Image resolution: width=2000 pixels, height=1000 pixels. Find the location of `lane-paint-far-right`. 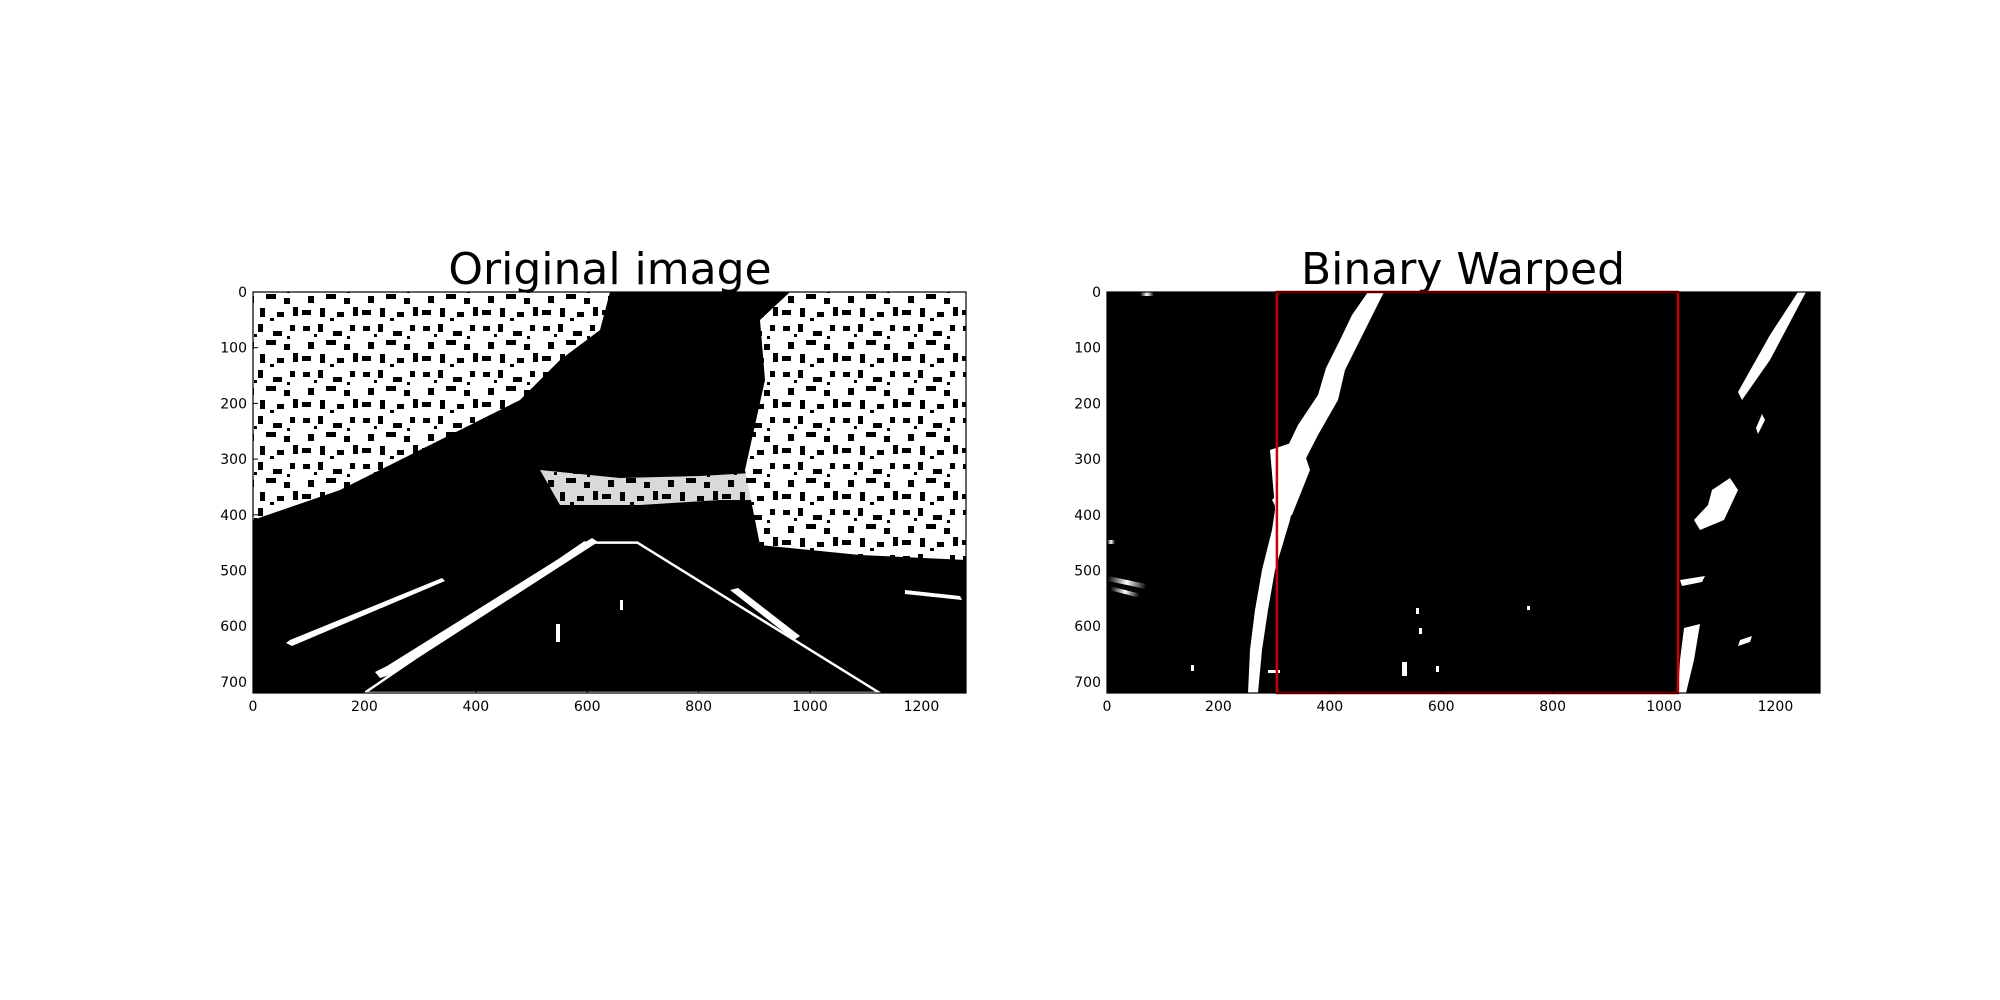

lane-paint-far-right is located at coordinates (933, 595).